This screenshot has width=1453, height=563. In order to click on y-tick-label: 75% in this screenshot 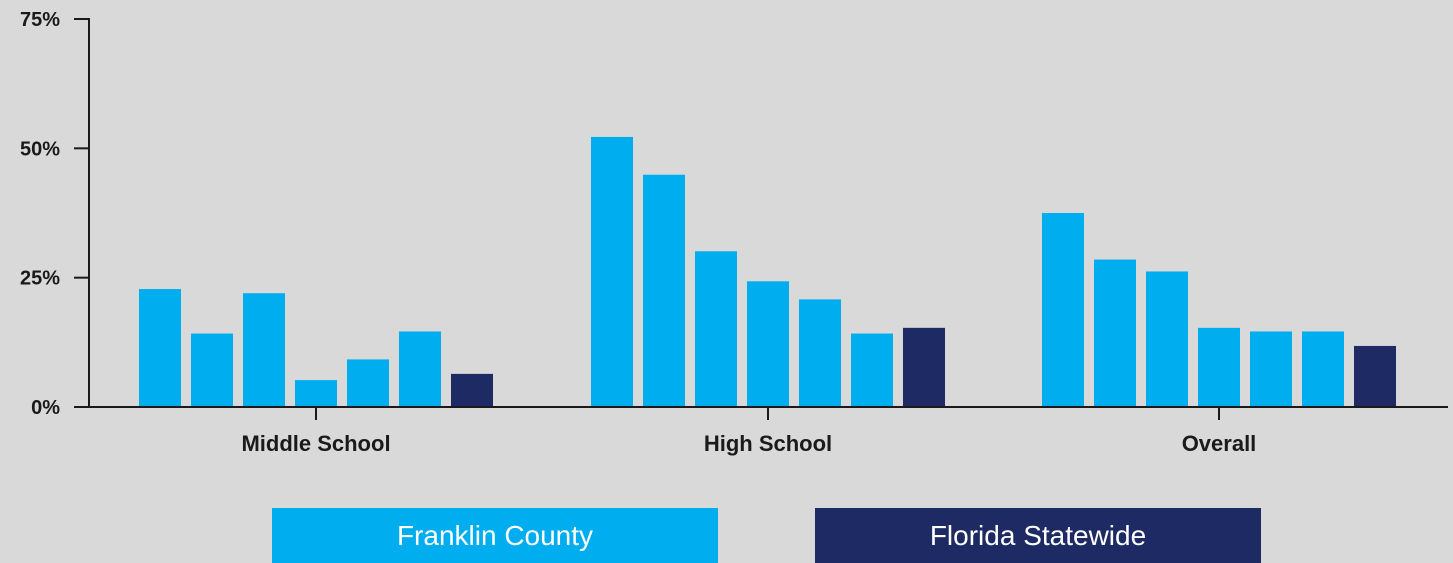, I will do `click(40, 20)`.